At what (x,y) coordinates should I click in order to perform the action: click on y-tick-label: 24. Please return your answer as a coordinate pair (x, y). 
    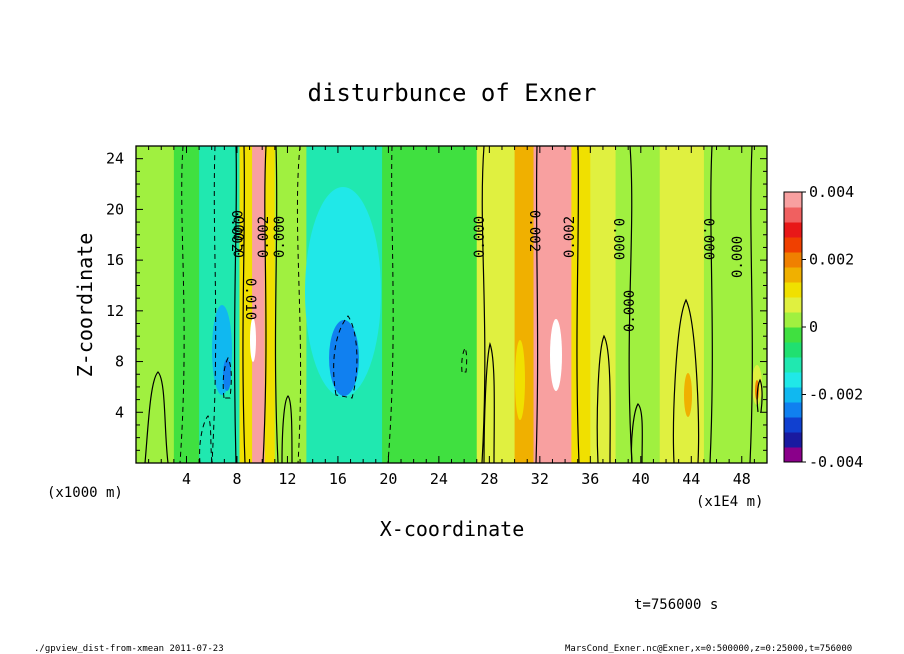
    Looking at the image, I should click on (115, 159).